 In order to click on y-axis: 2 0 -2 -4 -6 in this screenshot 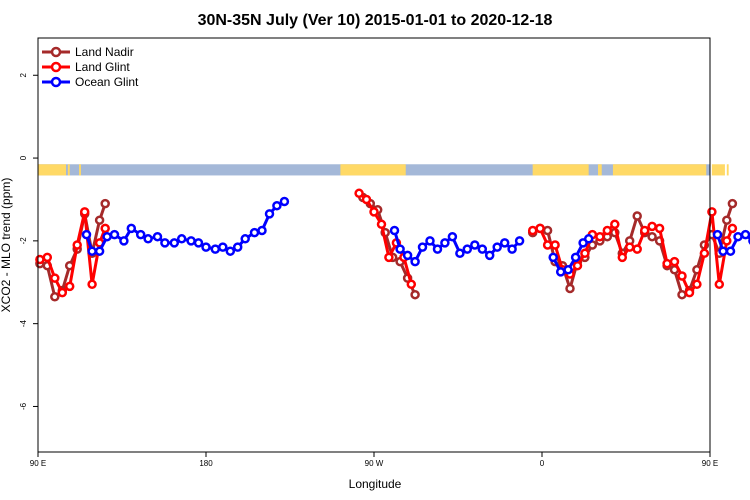, I will do `click(28, 241)`.